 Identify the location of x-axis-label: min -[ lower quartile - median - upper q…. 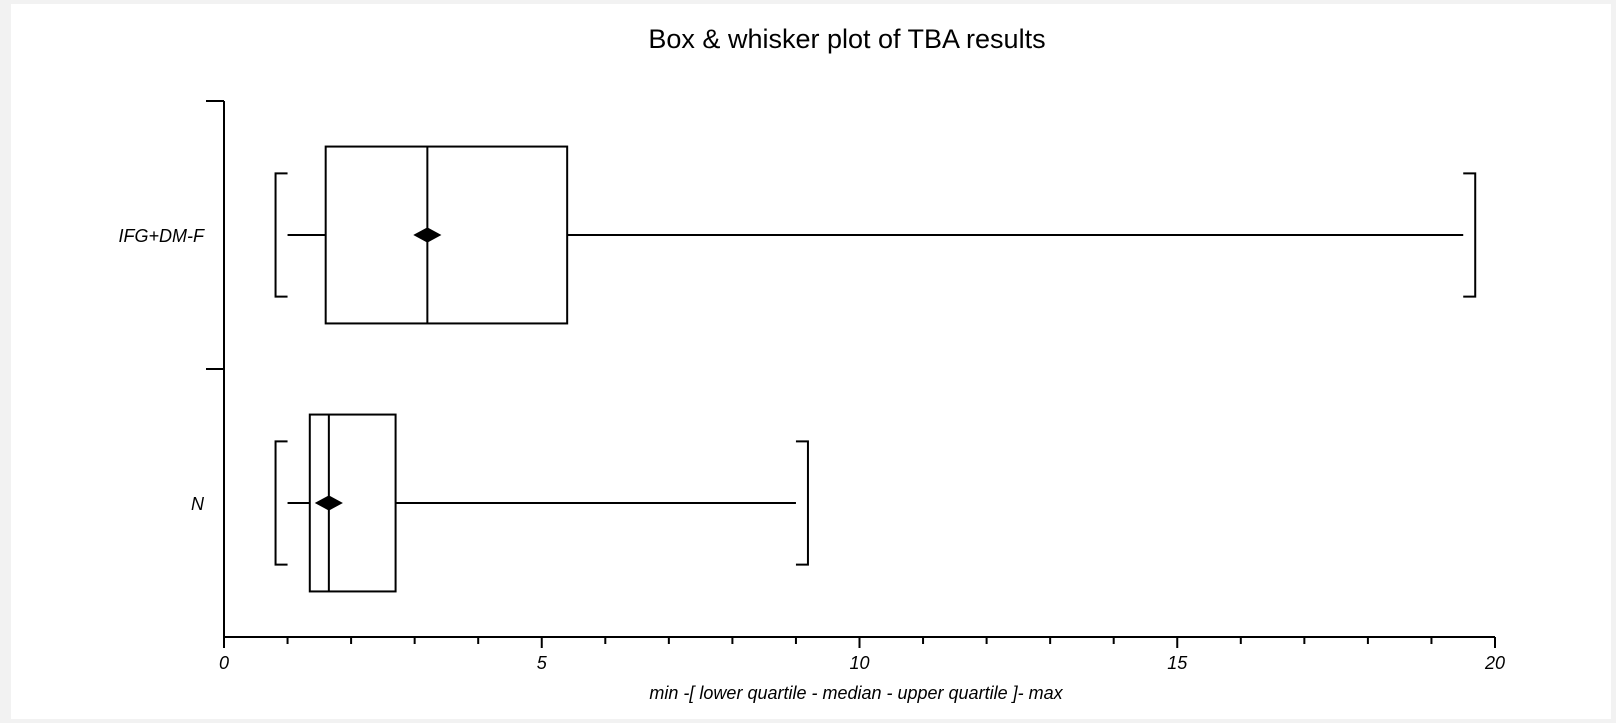
(856, 693).